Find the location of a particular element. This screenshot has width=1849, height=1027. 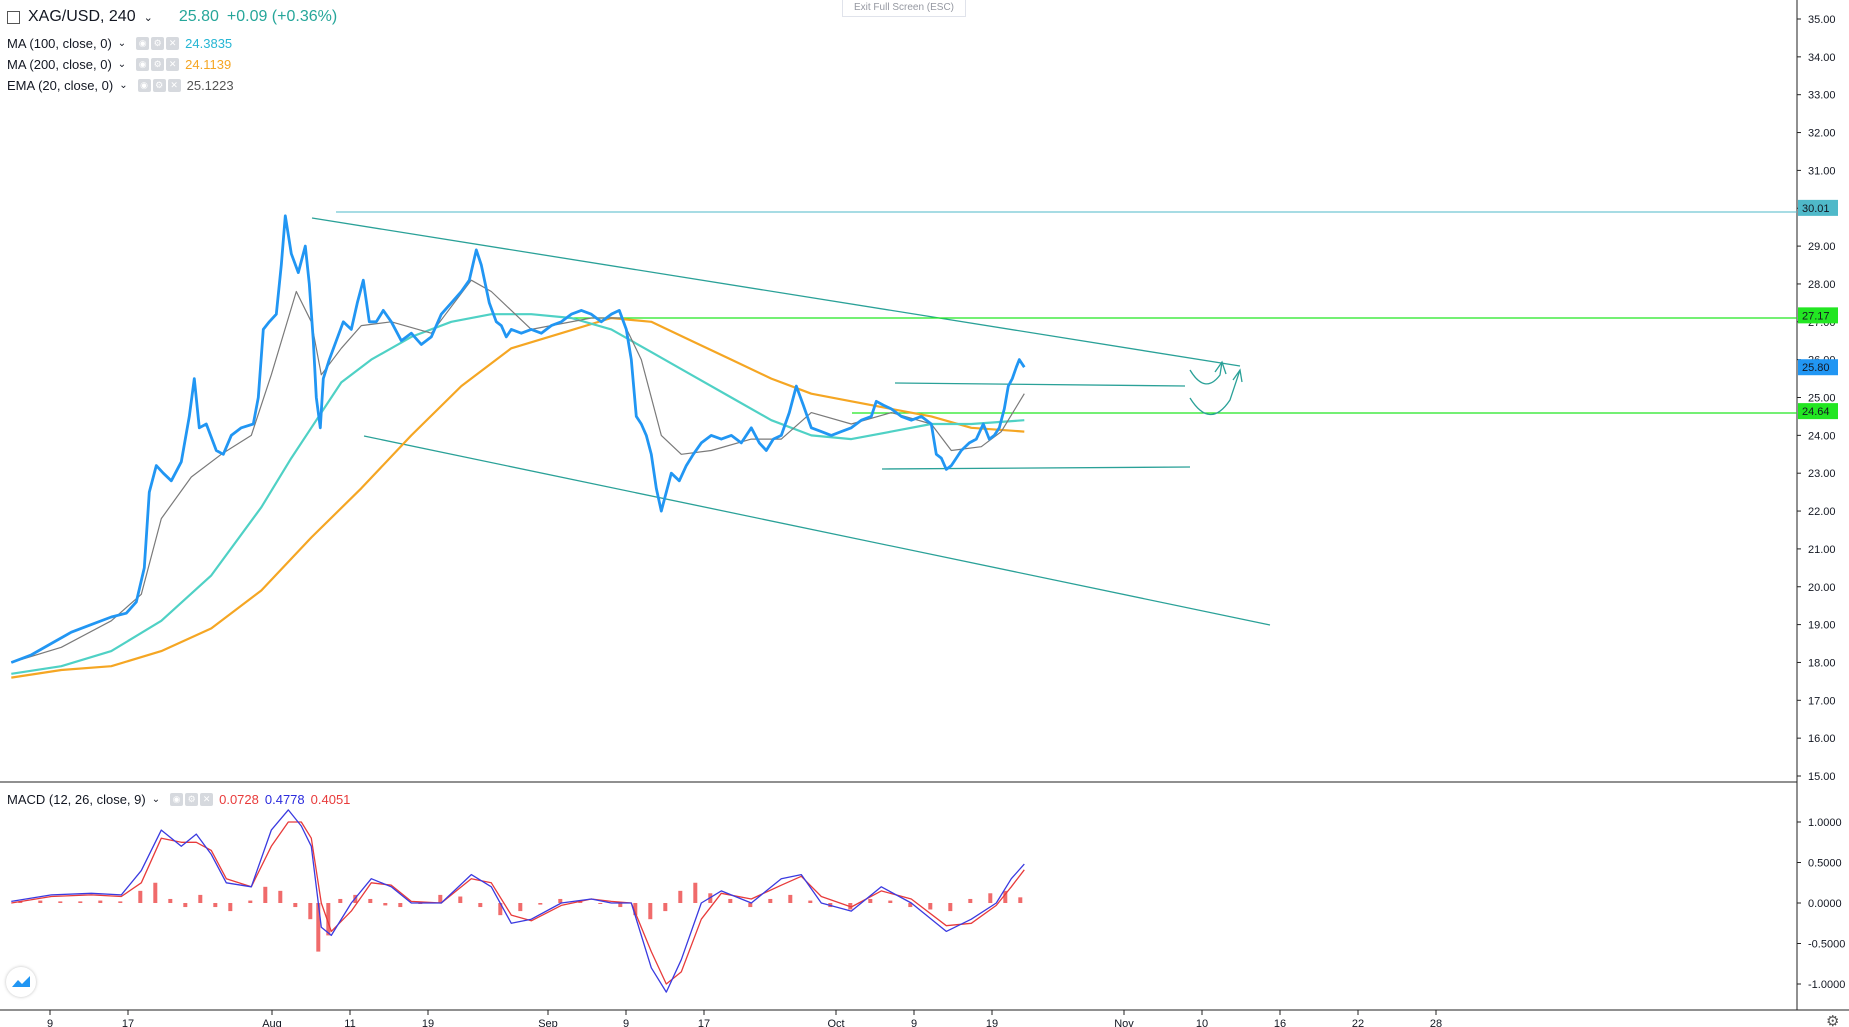

price-tick-label: 31.00 is located at coordinates (1822, 171).